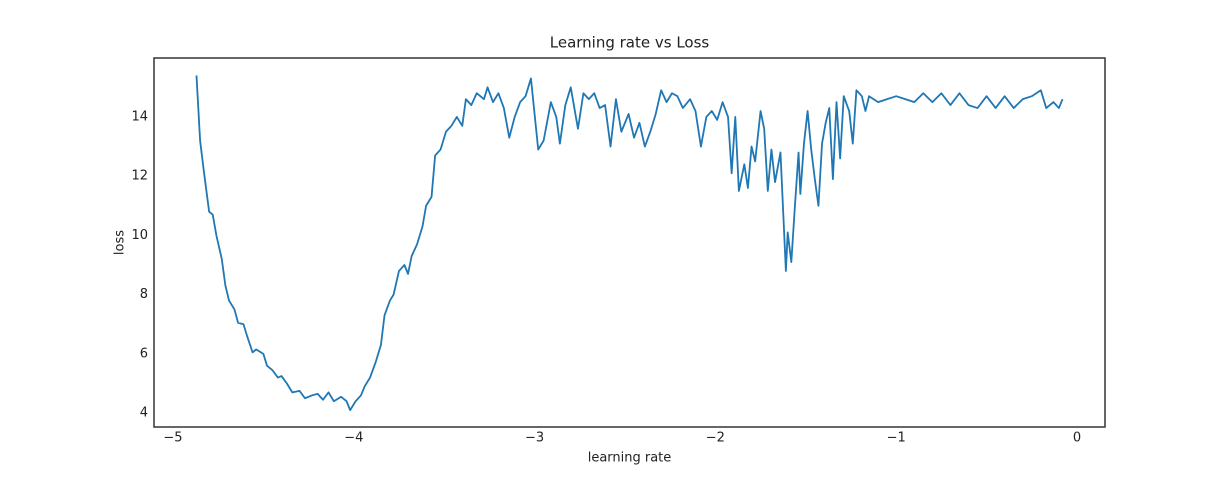  I want to click on x-tick-label: −1, so click(896, 438).